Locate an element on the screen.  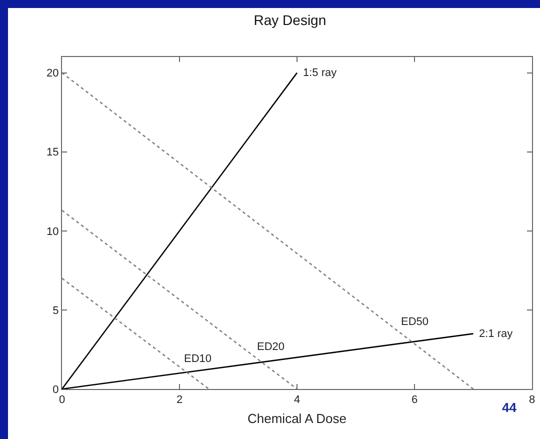
series-label: 2:1 ray is located at coordinates (496, 334).